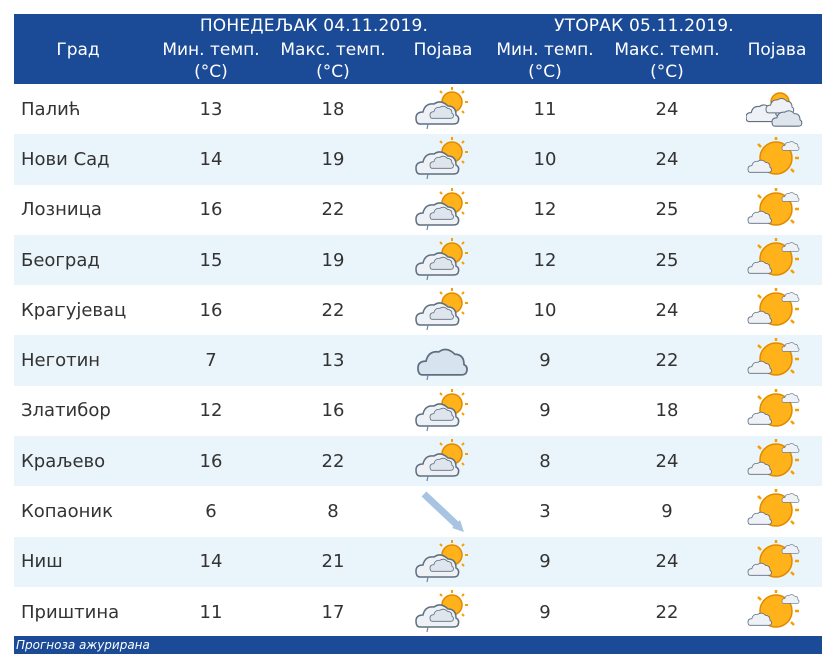 The image size is (830, 672). I want to click on day1-max-temp: 16, so click(333, 411).